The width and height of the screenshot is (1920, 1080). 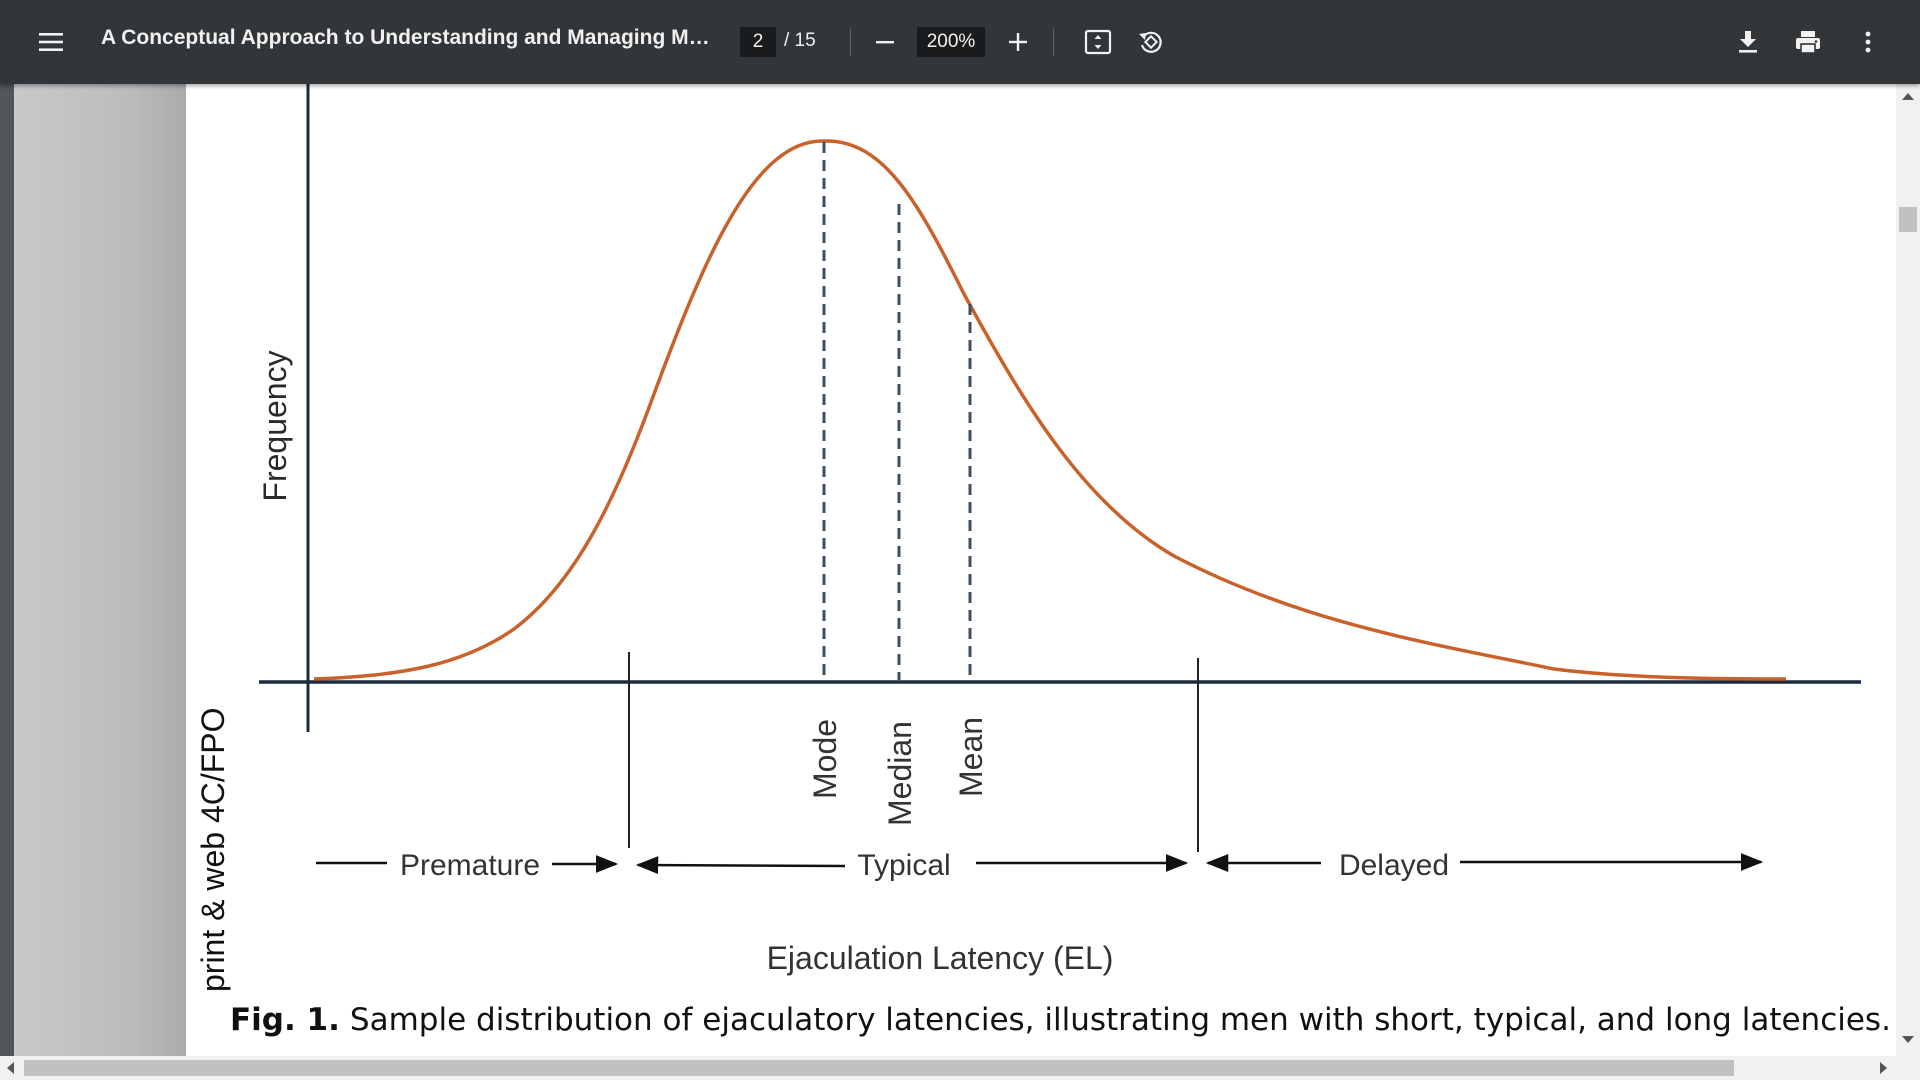 I want to click on zoom-out-button, so click(x=885, y=42).